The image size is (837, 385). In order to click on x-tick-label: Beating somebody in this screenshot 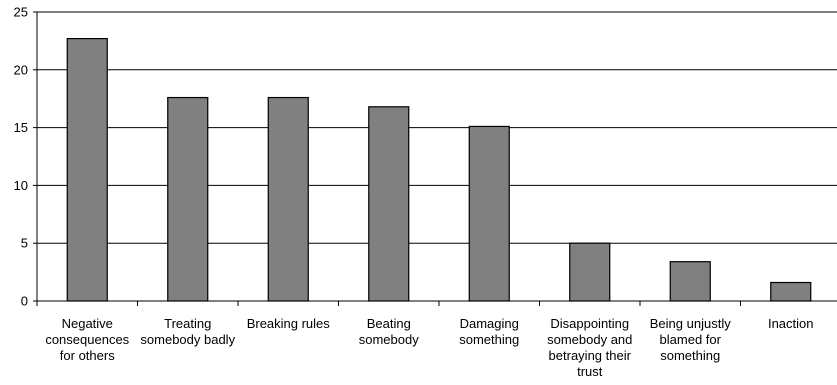, I will do `click(389, 331)`.